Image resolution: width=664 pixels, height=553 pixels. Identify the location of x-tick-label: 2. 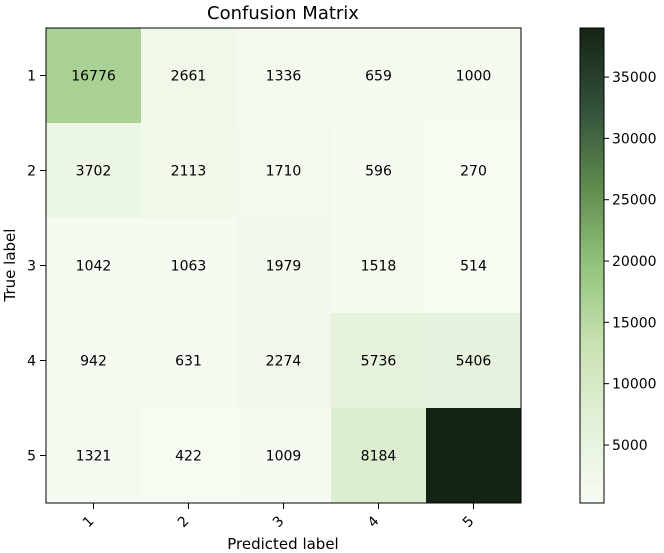
(184, 522).